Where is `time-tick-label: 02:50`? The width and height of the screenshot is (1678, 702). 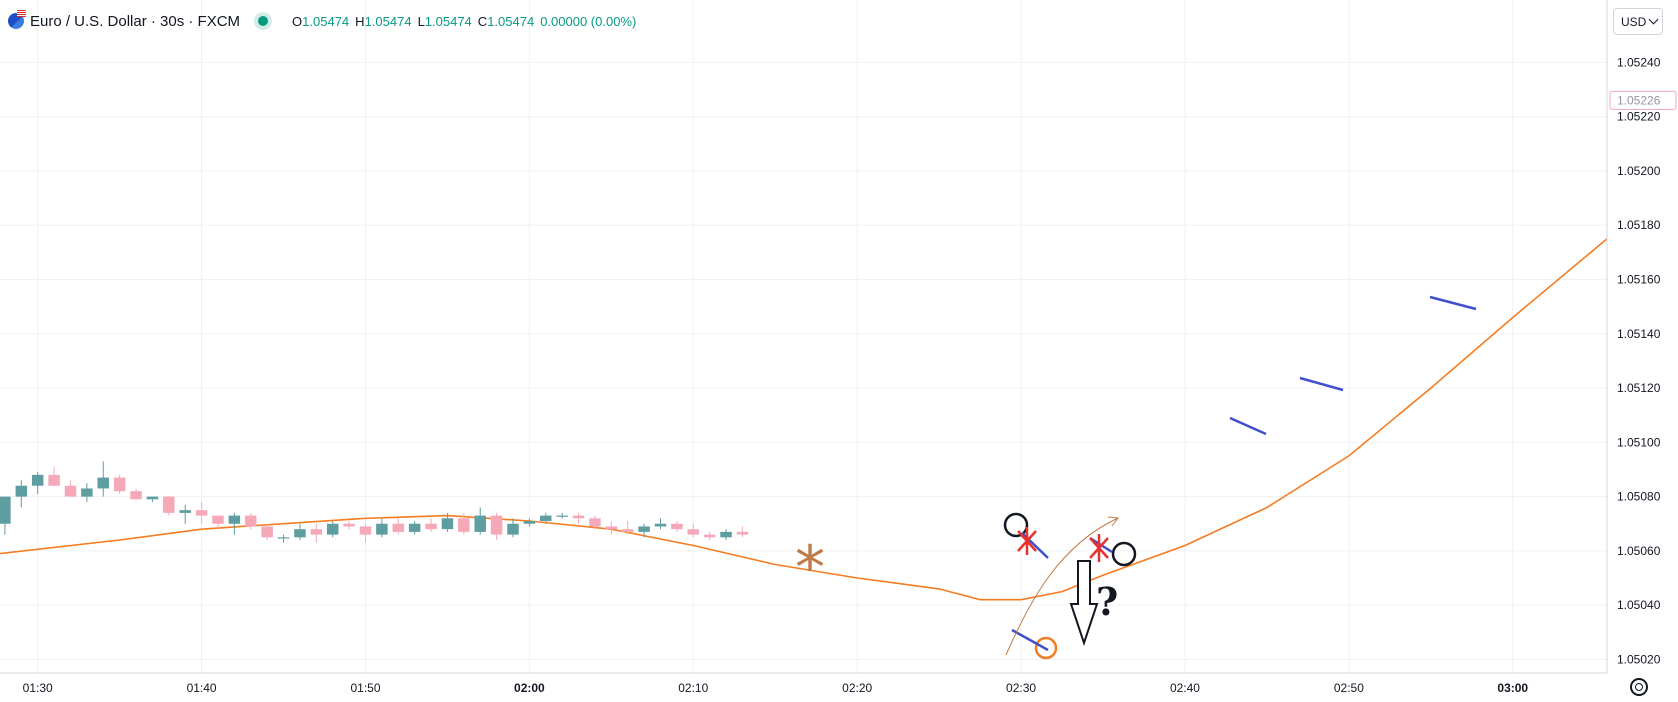 time-tick-label: 02:50 is located at coordinates (1349, 688).